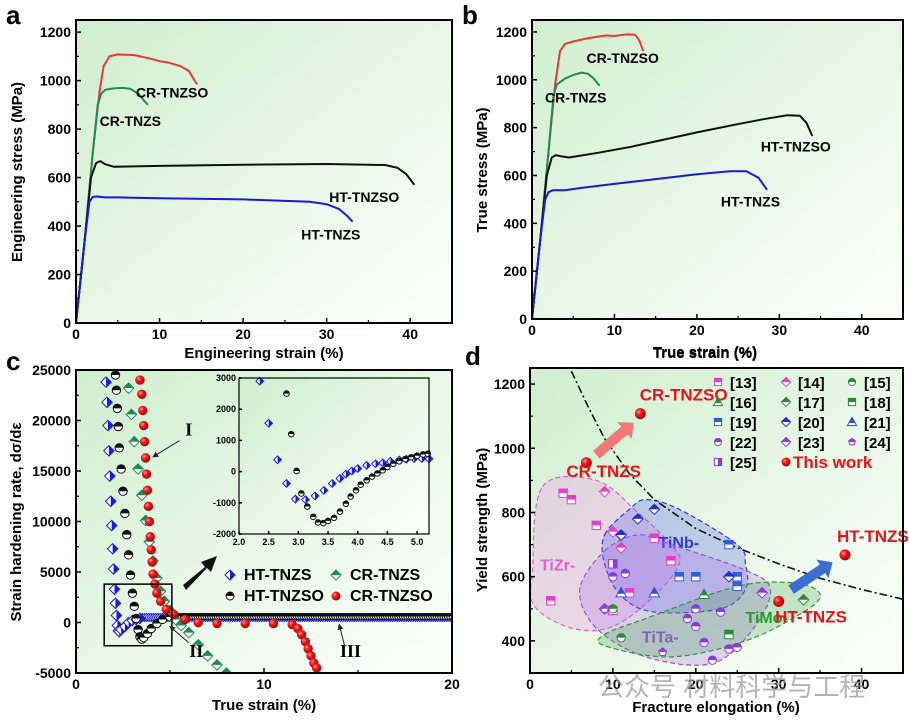 The width and height of the screenshot is (909, 722). Describe the element at coordinates (17, 172) in the screenshot. I see `y-axis-label-a: Engineering stress (MPa)` at that location.